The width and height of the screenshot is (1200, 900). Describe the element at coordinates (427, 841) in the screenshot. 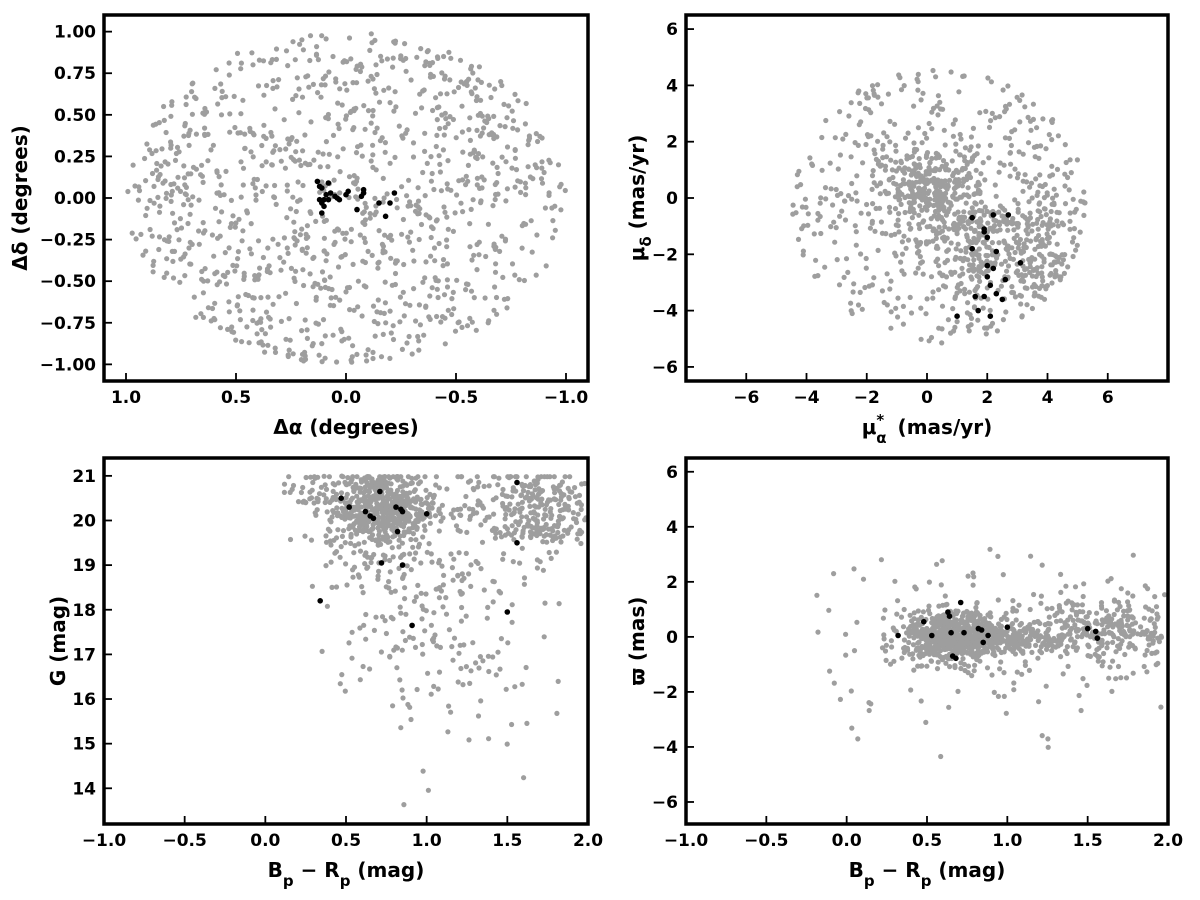

I see `x-tick-label: 1.0` at that location.